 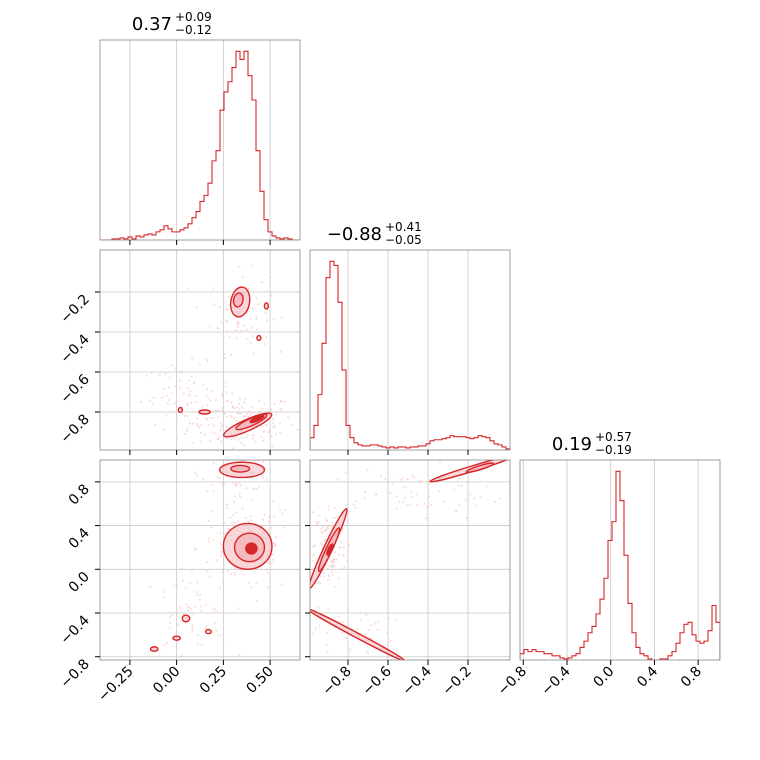 I want to click on panel-hist2, so click(x=620, y=560).